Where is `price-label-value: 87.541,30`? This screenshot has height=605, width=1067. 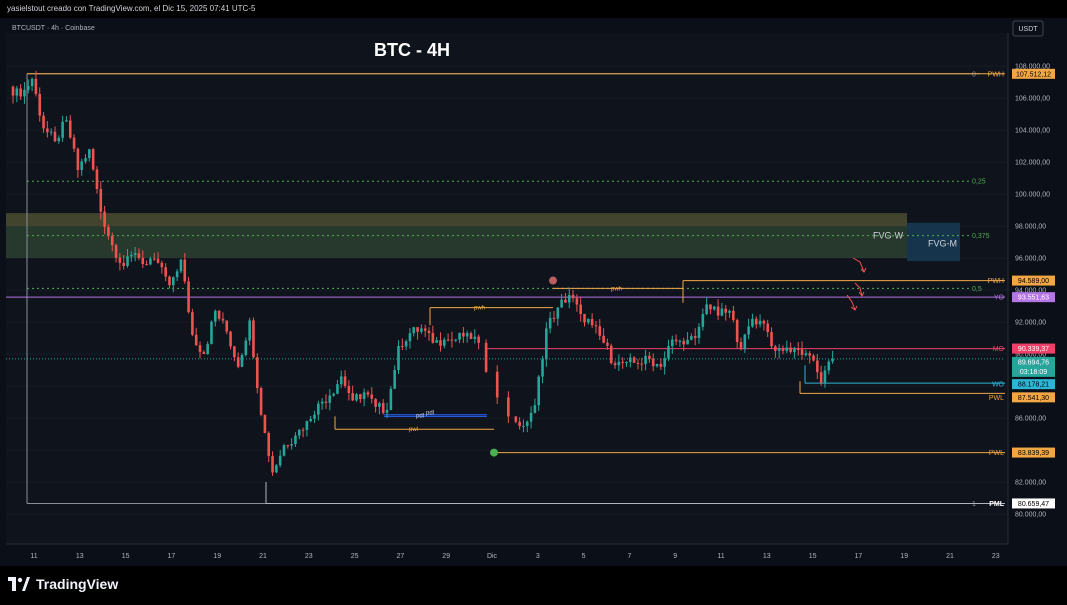 price-label-value: 87.541,30 is located at coordinates (1033, 398).